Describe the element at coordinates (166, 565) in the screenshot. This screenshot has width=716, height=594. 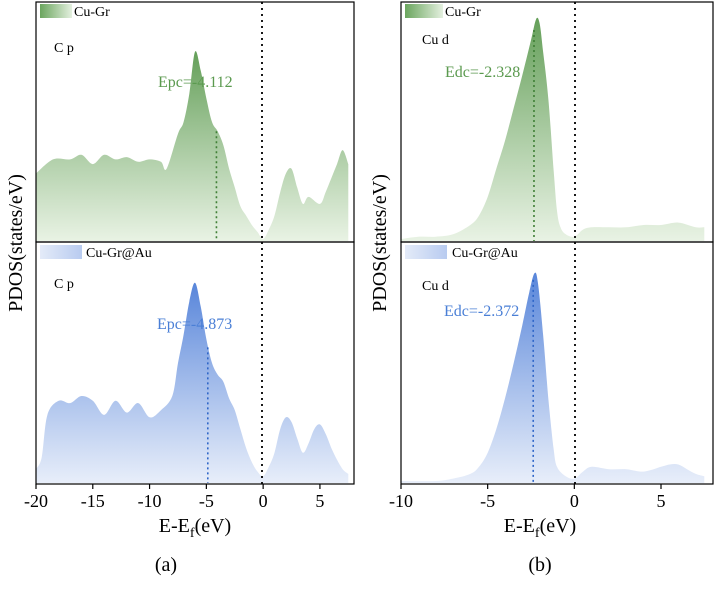
I see `panel-a-caption: (a)` at that location.